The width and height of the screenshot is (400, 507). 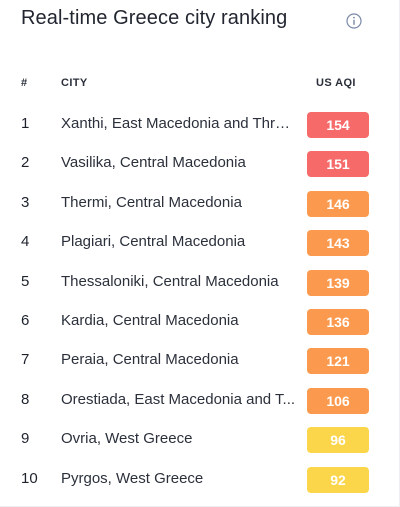 I want to click on card-title: Real-time Greece city ranking, so click(x=154, y=18).